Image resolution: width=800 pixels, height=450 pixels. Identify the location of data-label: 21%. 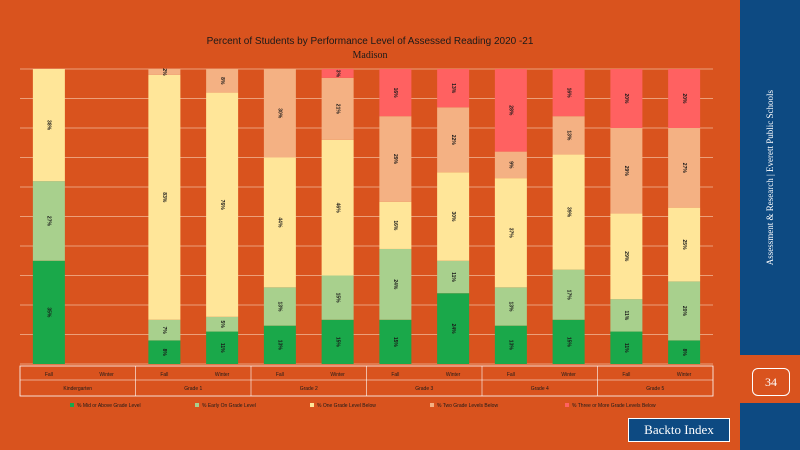
(337, 109).